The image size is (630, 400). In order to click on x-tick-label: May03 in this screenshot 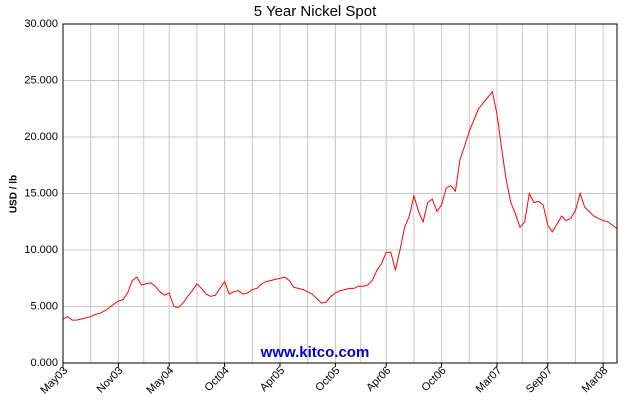, I will do `click(54, 381)`.